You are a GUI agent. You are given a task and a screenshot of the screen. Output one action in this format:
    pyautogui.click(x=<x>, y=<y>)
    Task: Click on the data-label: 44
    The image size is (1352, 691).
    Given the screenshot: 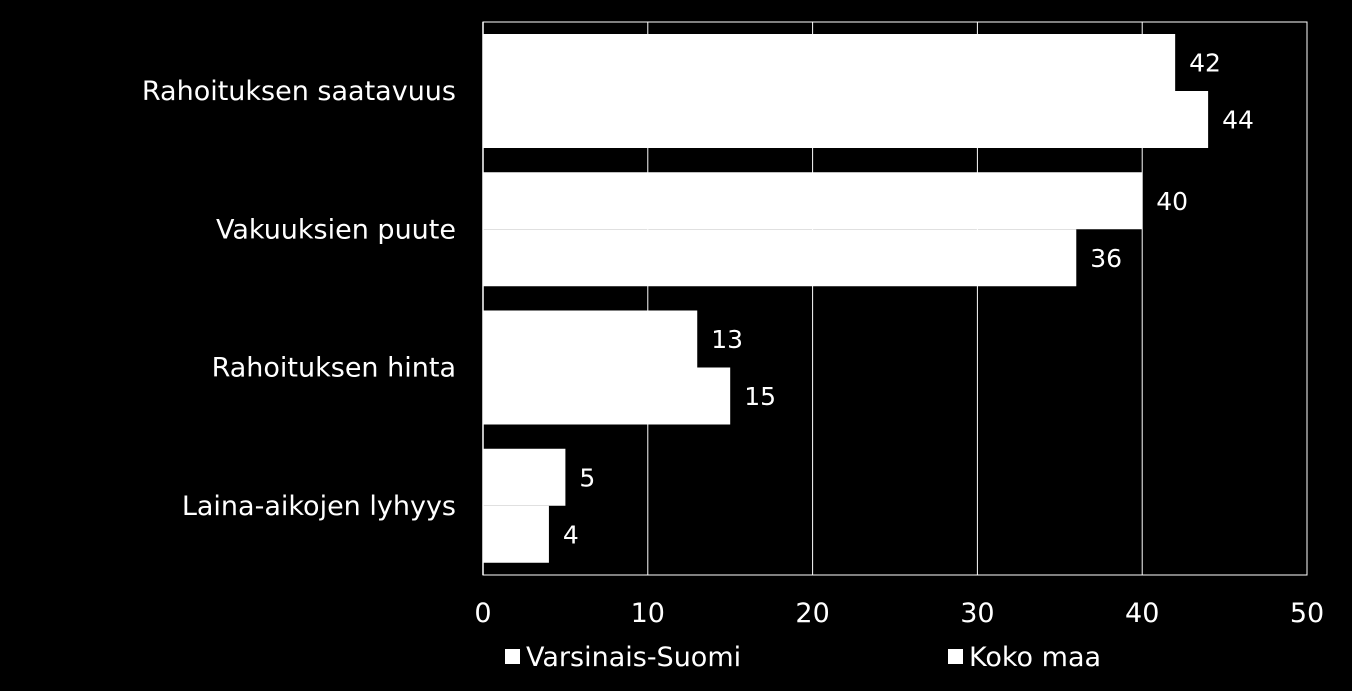 What is the action you would take?
    pyautogui.click(x=1238, y=120)
    